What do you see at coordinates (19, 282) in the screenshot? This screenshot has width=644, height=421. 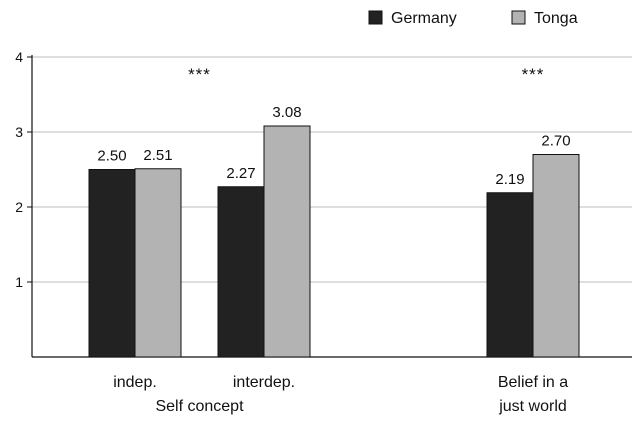 I see `y-tick-label-0: 1` at bounding box center [19, 282].